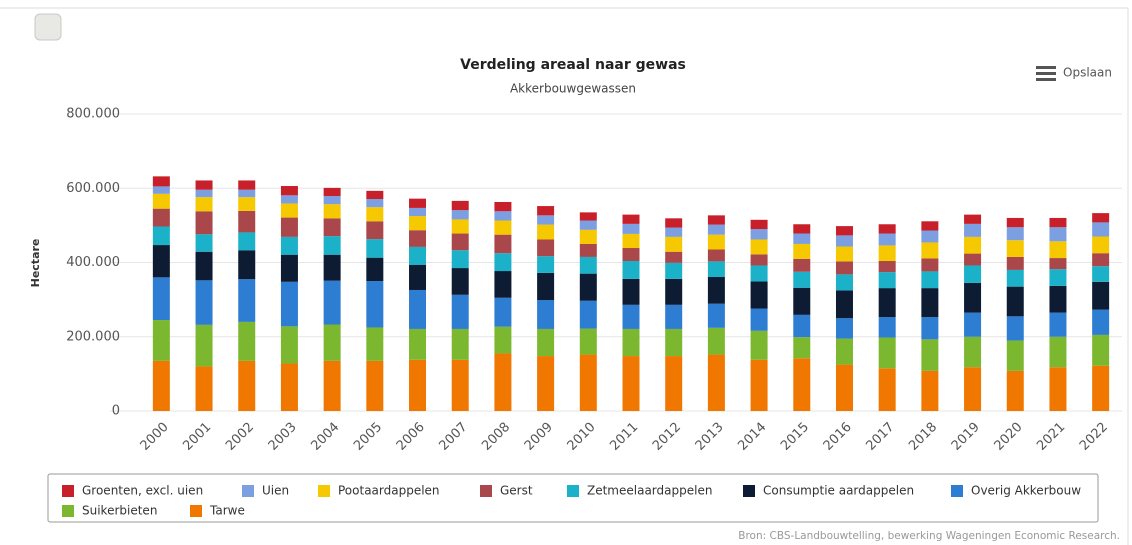 Image resolution: width=1132 pixels, height=545 pixels. Describe the element at coordinates (667, 437) in the screenshot. I see `x-tick-label: 2012` at that location.